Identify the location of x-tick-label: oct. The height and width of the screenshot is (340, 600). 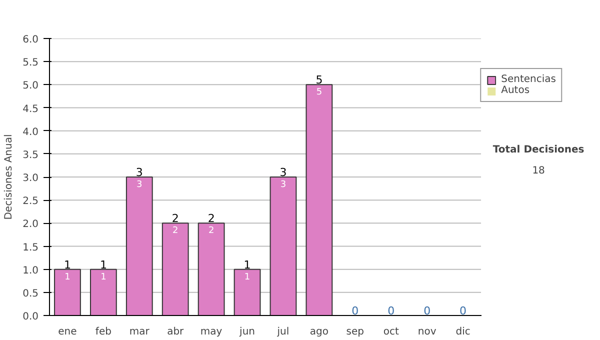
(391, 332).